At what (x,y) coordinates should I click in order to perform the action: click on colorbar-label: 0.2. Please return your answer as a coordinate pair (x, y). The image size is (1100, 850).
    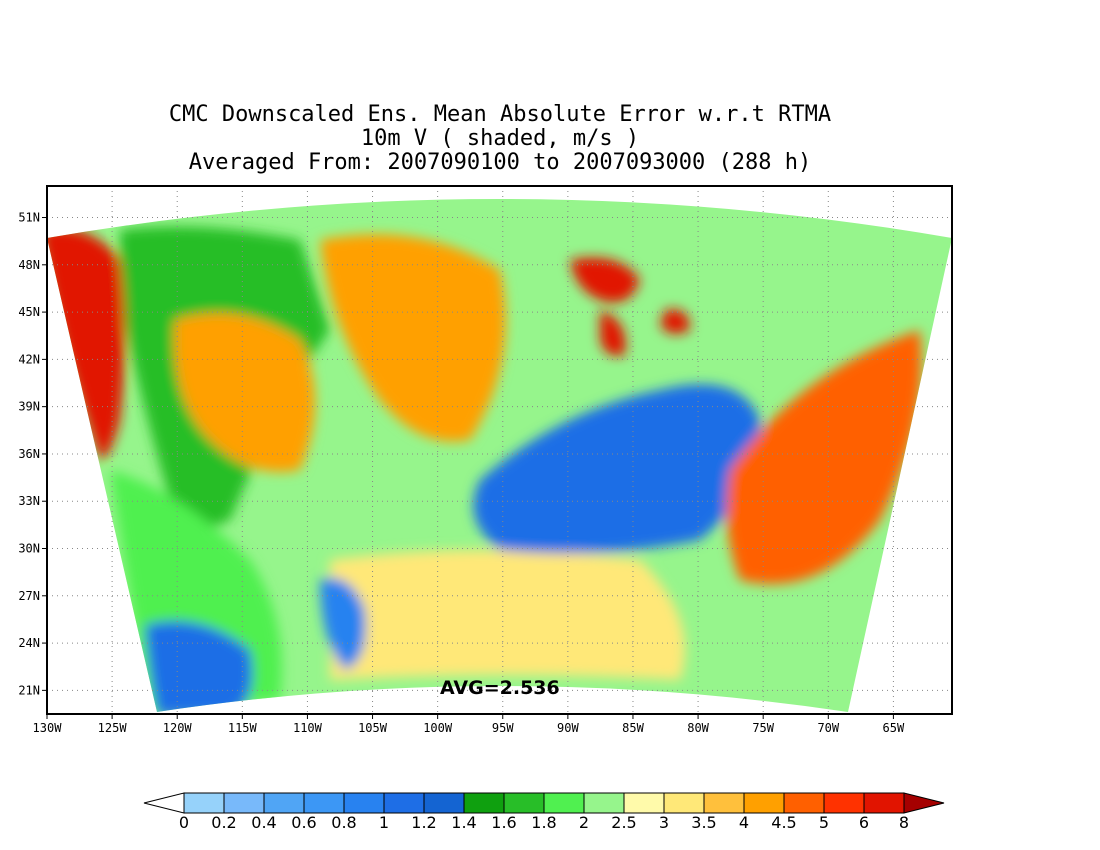
    Looking at the image, I should click on (223, 822).